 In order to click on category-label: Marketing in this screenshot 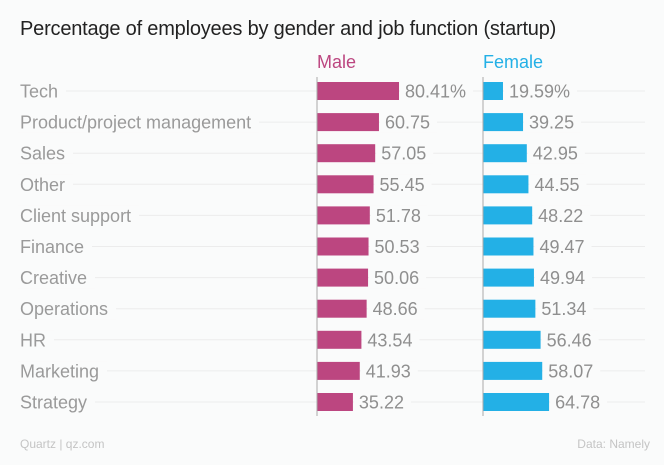, I will do `click(59, 371)`.